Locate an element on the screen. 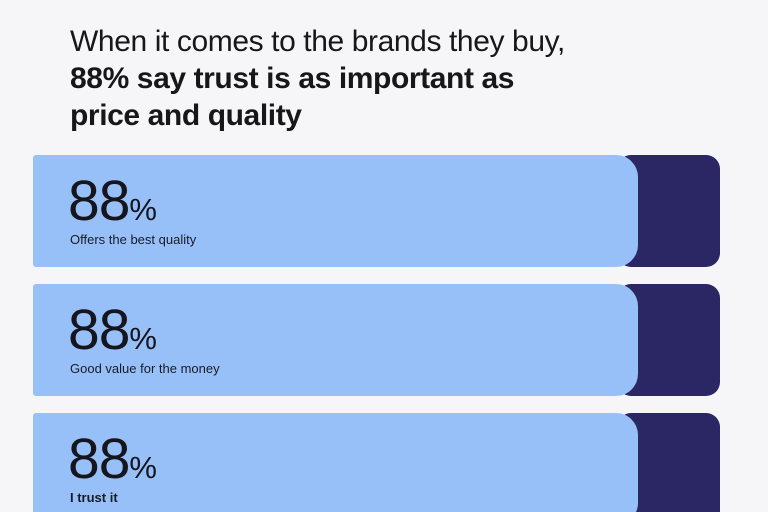  bar-label: I trust it is located at coordinates (94, 497).